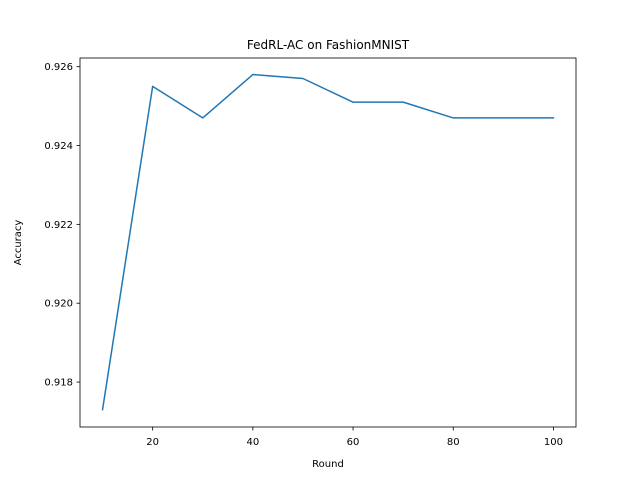  I want to click on x-tick-label: 40, so click(252, 442).